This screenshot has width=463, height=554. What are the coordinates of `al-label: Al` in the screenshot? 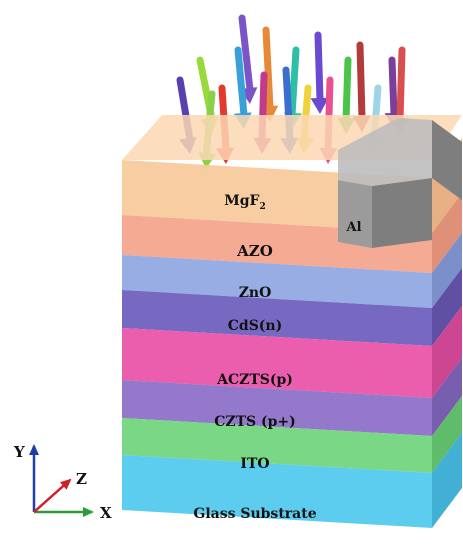 It's located at (353, 227).